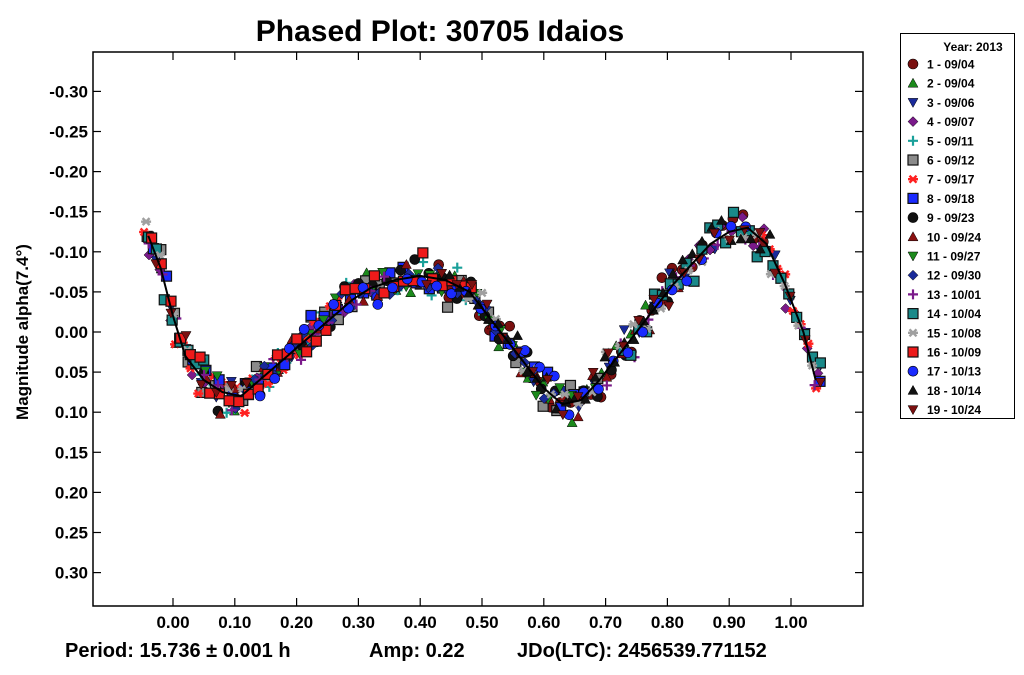 The image size is (1024, 675). What do you see at coordinates (68, 212) in the screenshot?
I see `y-tick-label: -0.15` at bounding box center [68, 212].